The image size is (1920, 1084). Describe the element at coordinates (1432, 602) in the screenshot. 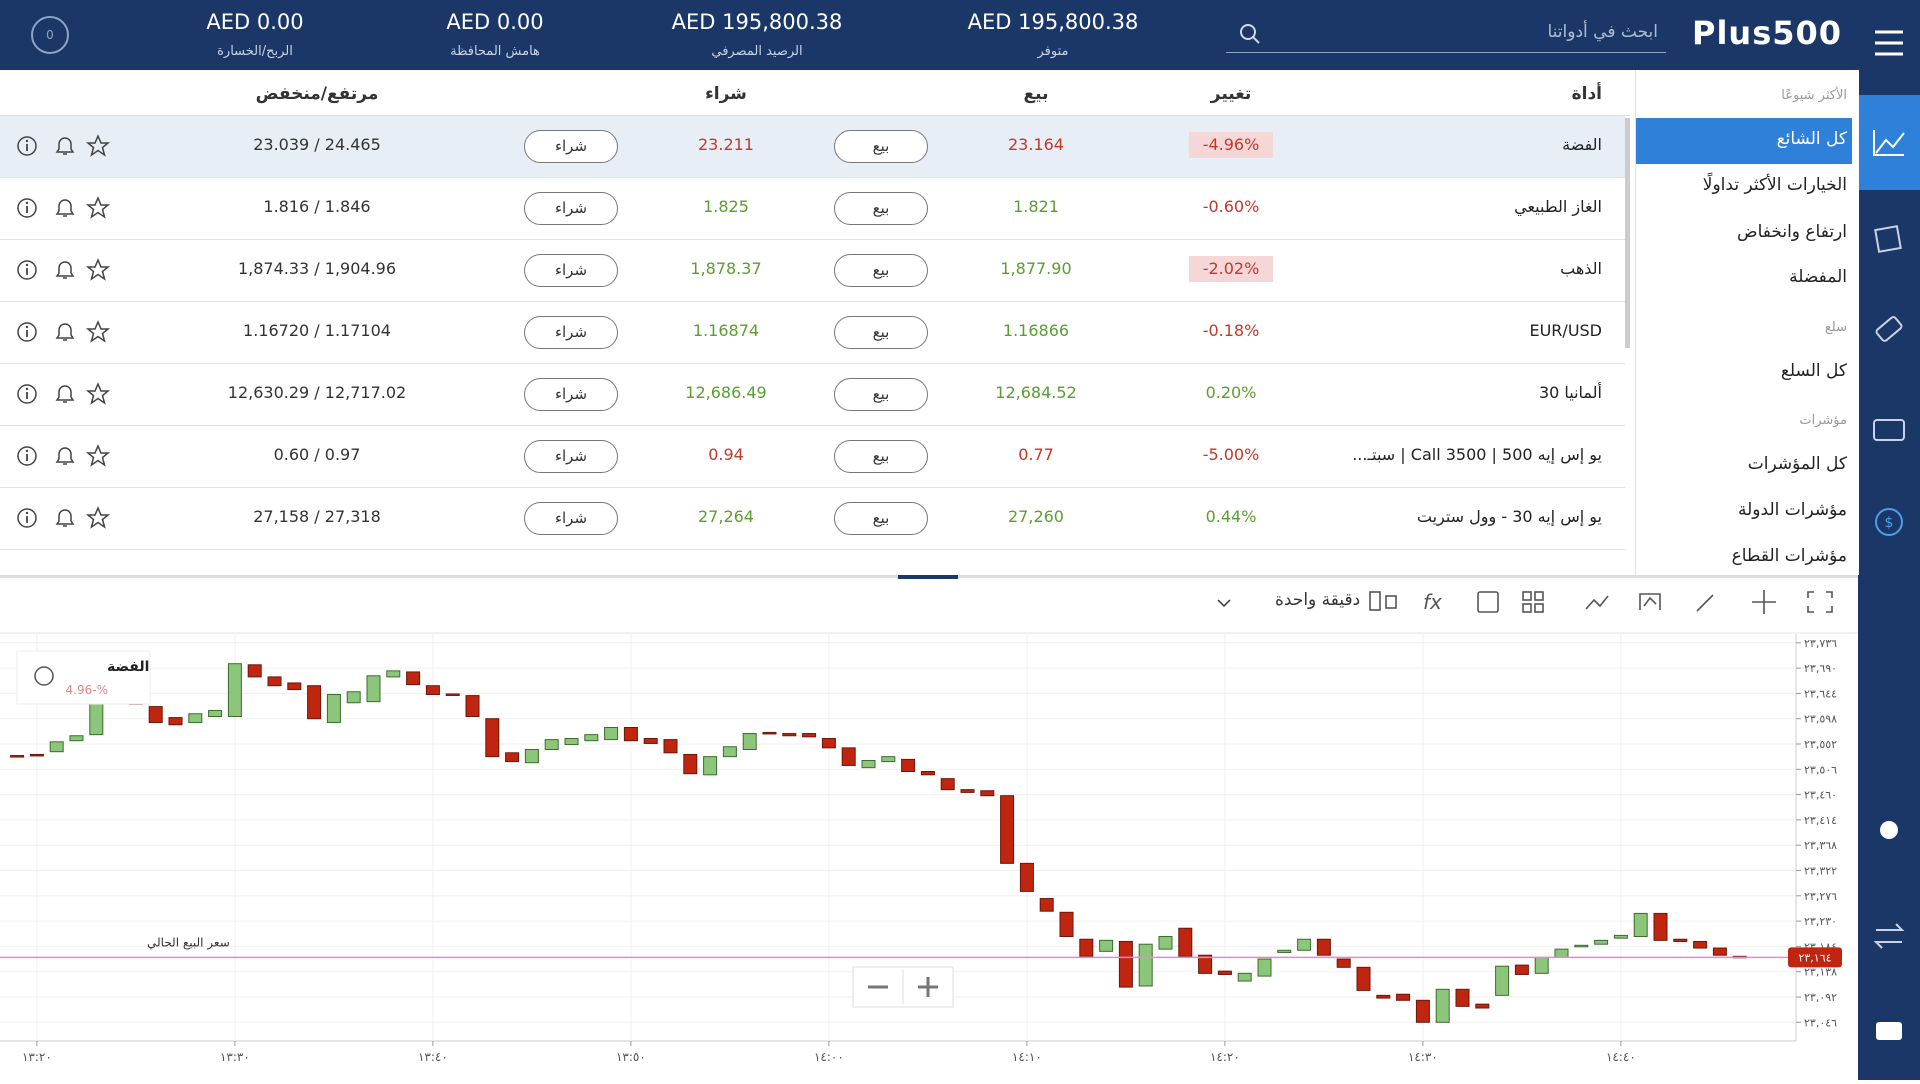

I see `svg-text: fx` at that location.